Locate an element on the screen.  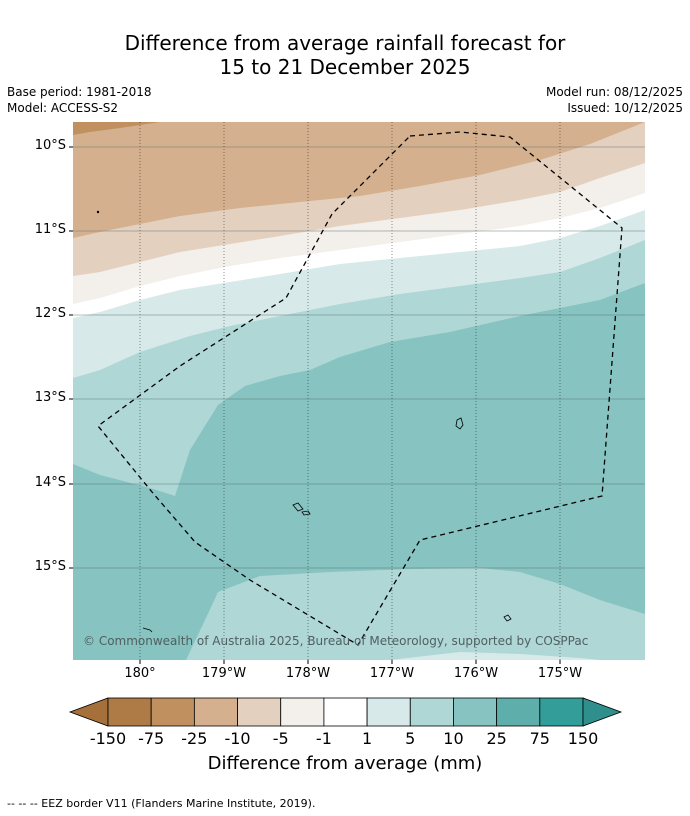
colorbar-tick-label: 75 is located at coordinates (539, 738).